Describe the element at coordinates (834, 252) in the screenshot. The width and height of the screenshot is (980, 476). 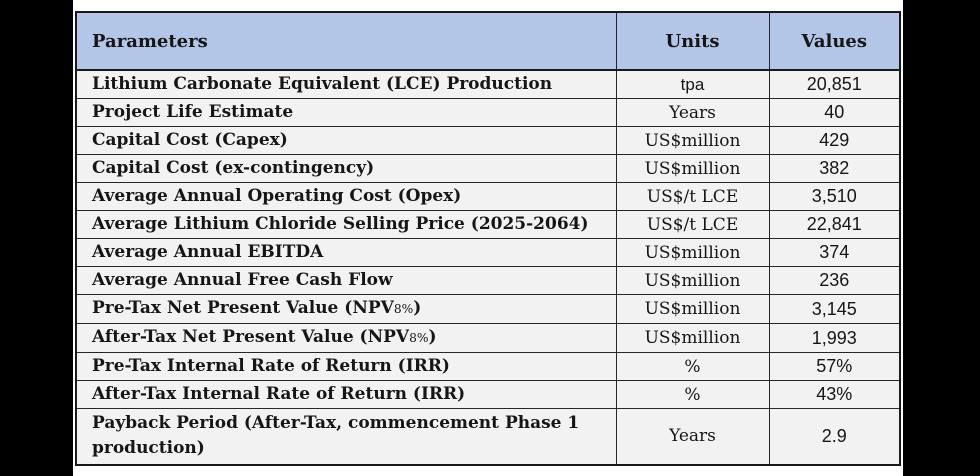
I see `value-cell: 374` at that location.